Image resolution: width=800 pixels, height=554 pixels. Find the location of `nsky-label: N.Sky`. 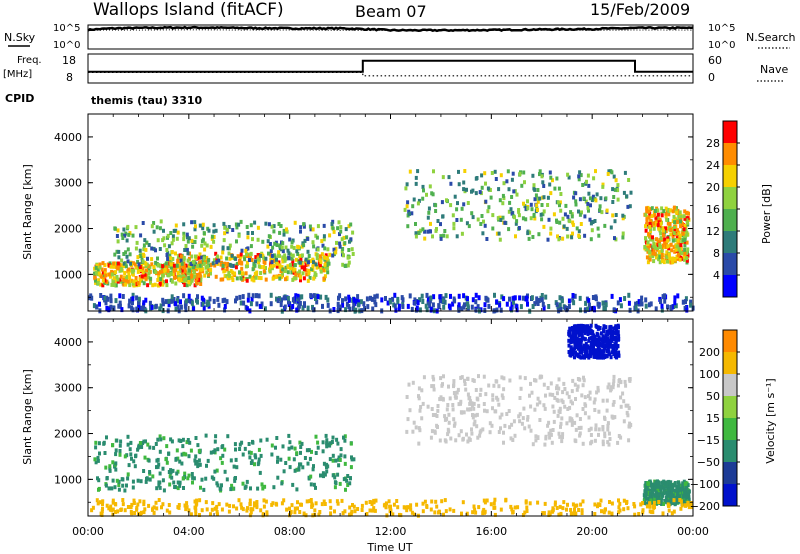

nsky-label: N.Sky is located at coordinates (20, 37).